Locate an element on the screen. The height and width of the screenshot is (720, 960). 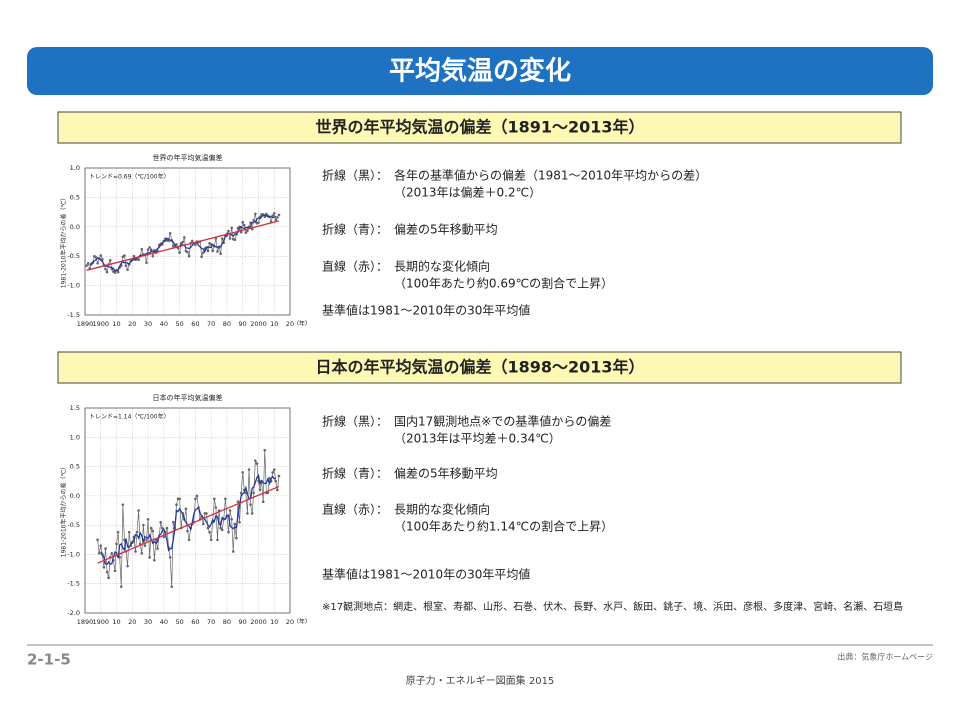
y-tick-label: 1.0 is located at coordinates (75, 437).